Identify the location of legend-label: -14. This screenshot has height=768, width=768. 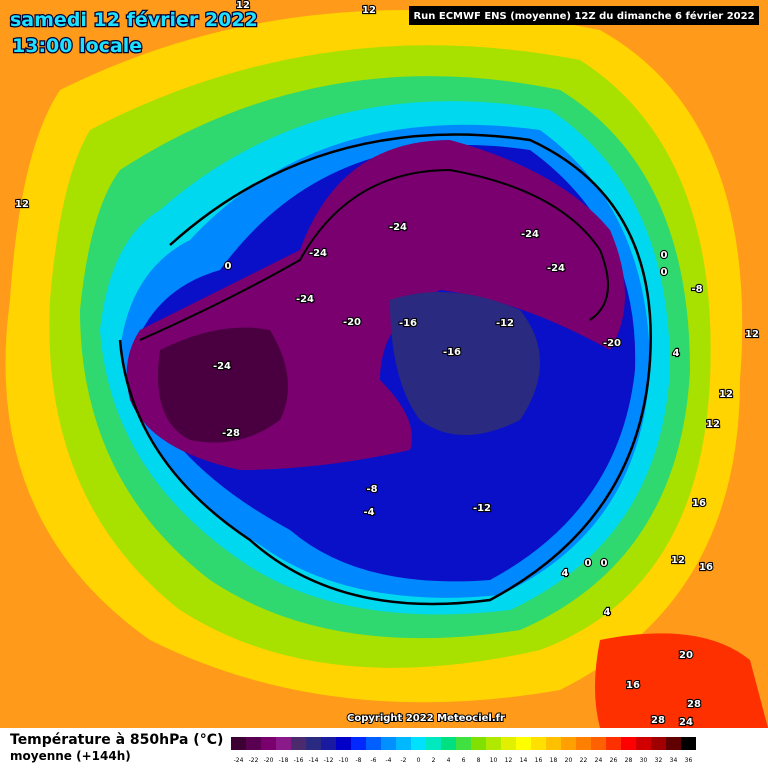
(314, 760).